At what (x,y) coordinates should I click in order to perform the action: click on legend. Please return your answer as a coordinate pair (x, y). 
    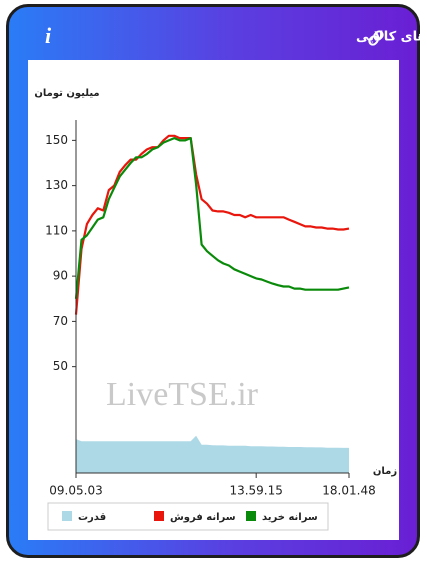
    Looking at the image, I should click on (188, 516).